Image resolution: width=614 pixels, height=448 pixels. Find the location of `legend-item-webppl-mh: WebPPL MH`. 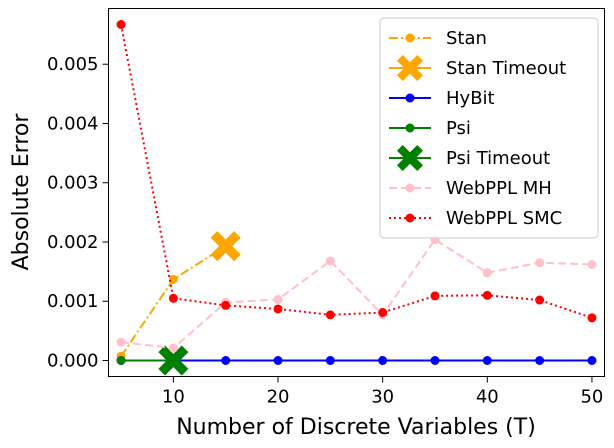

legend-item-webppl-mh: WebPPL MH is located at coordinates (470, 188).